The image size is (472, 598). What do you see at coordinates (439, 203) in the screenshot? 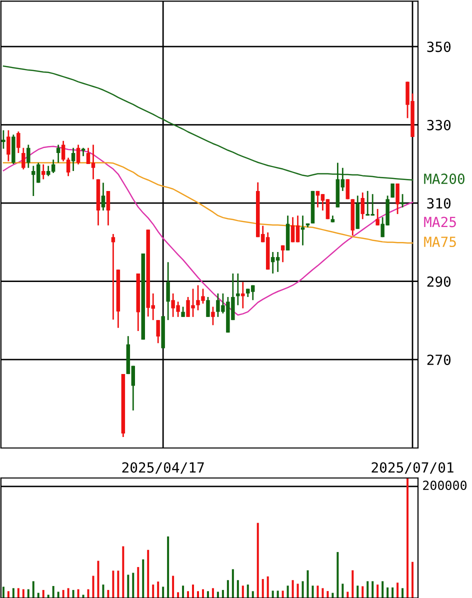
I see `y-tick-label: 310` at bounding box center [439, 203].